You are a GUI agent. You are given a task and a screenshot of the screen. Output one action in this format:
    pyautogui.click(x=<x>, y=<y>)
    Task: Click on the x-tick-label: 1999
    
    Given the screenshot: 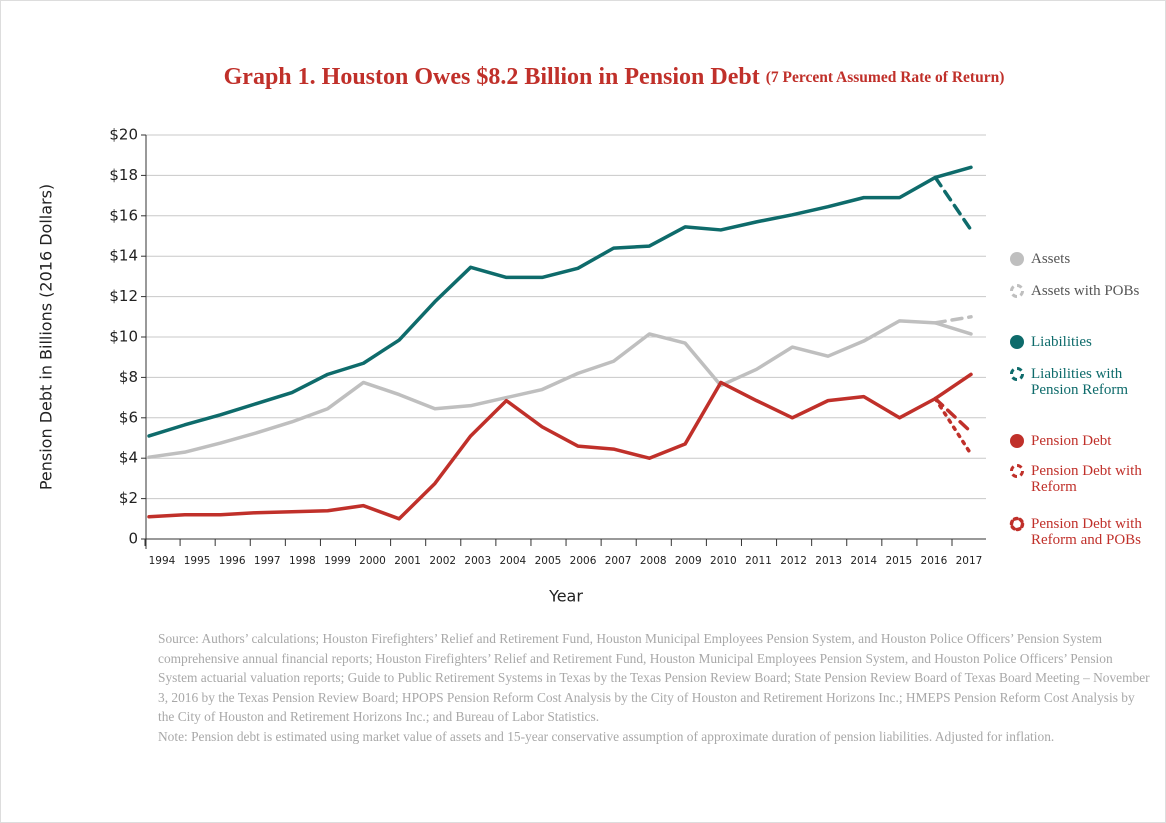 What is the action you would take?
    pyautogui.click(x=337, y=561)
    